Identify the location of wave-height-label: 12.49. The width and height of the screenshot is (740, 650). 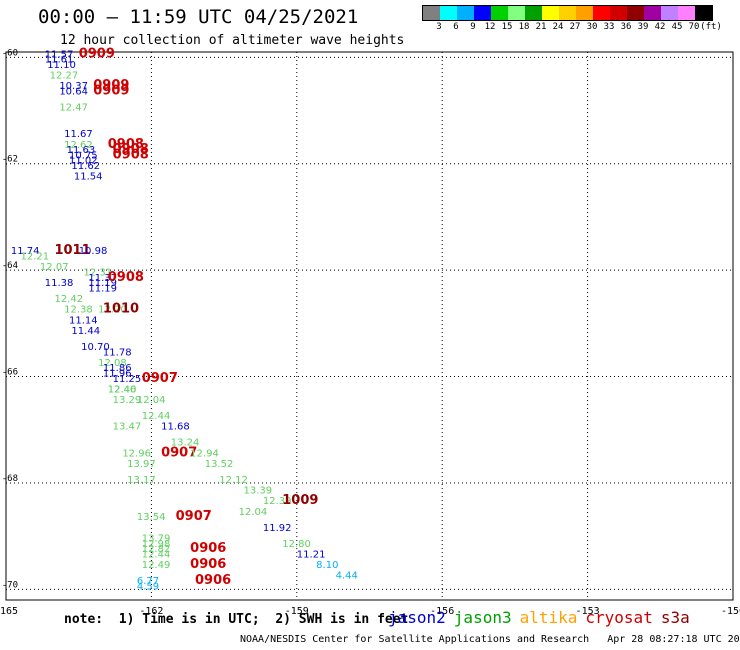
(156, 565).